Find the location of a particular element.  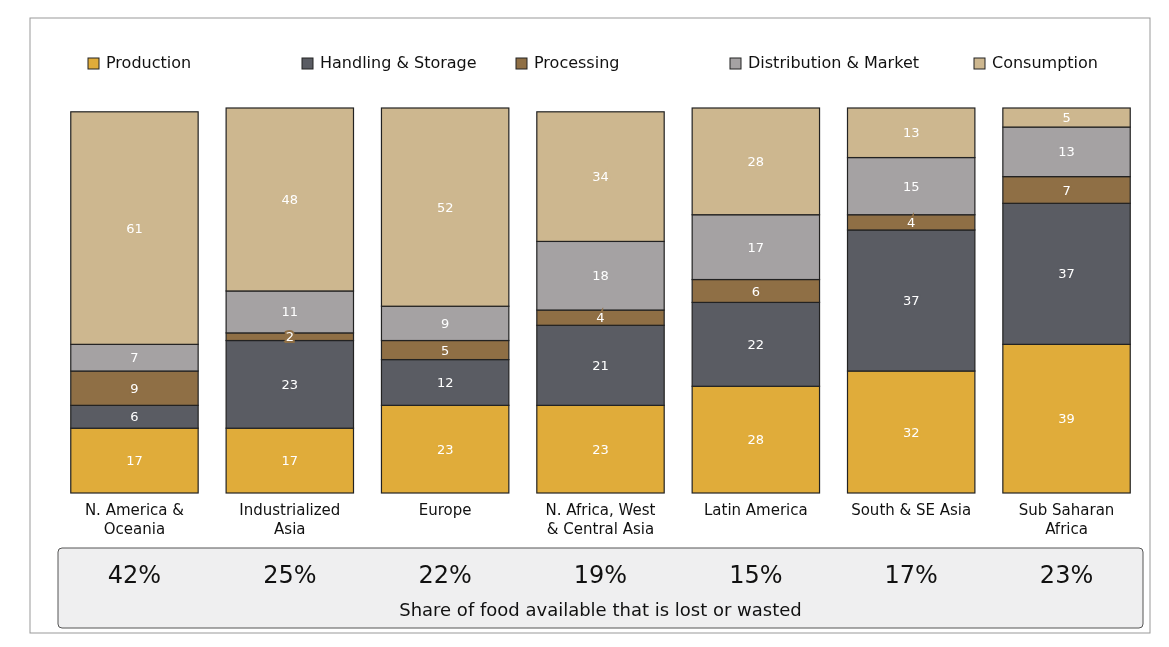

text: 17% is located at coordinates (911, 575).